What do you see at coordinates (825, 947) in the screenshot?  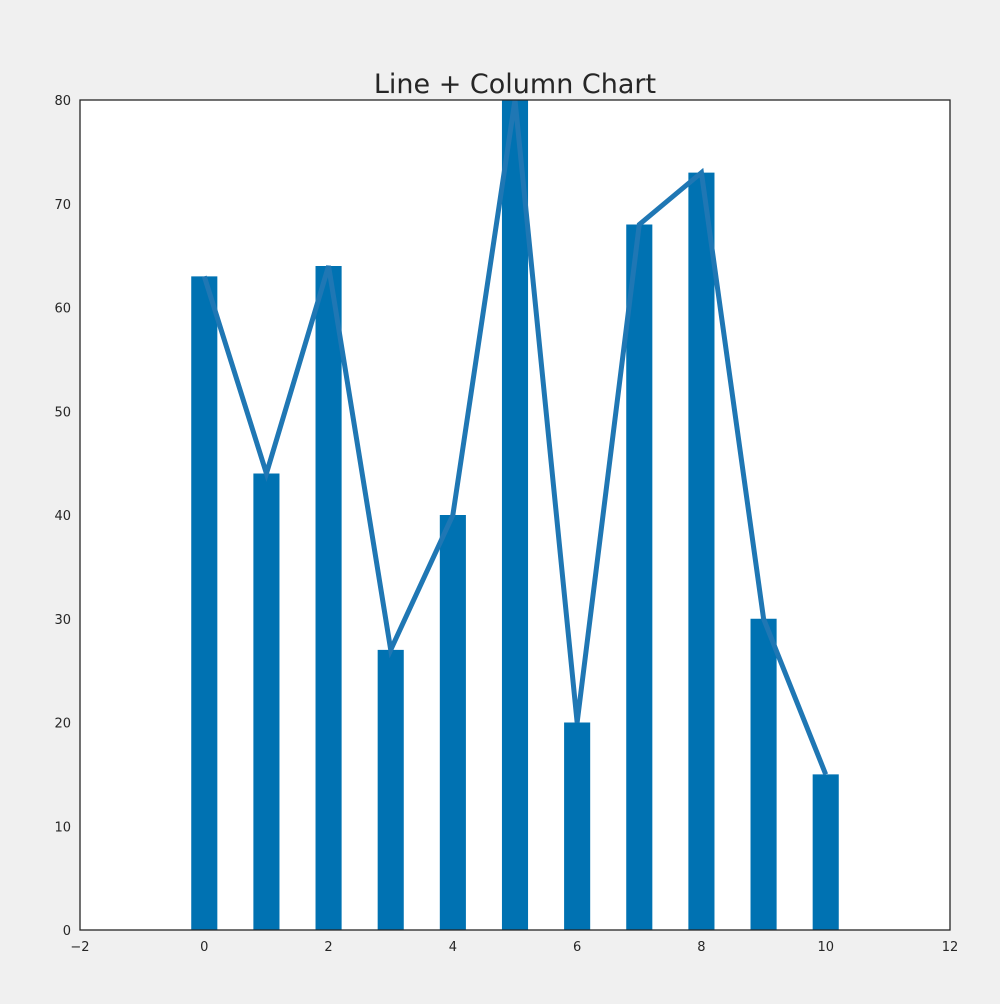 I see `x-tick-label: 10` at bounding box center [825, 947].